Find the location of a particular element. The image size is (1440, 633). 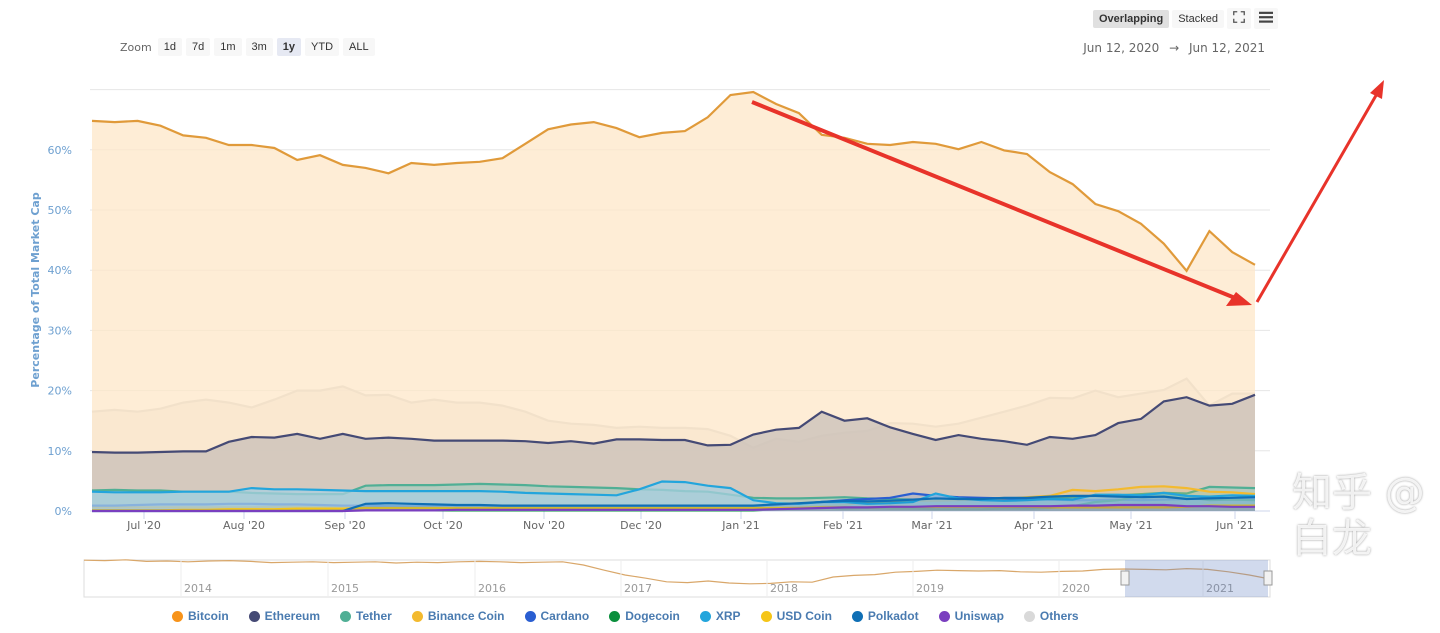

arrowhead-down is located at coordinates (1239, 299).